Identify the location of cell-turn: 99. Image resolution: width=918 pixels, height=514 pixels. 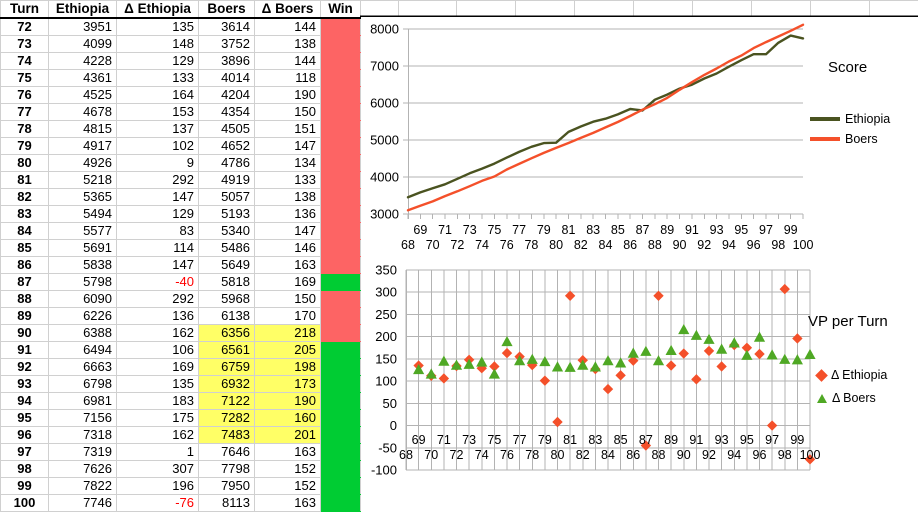
(24, 486).